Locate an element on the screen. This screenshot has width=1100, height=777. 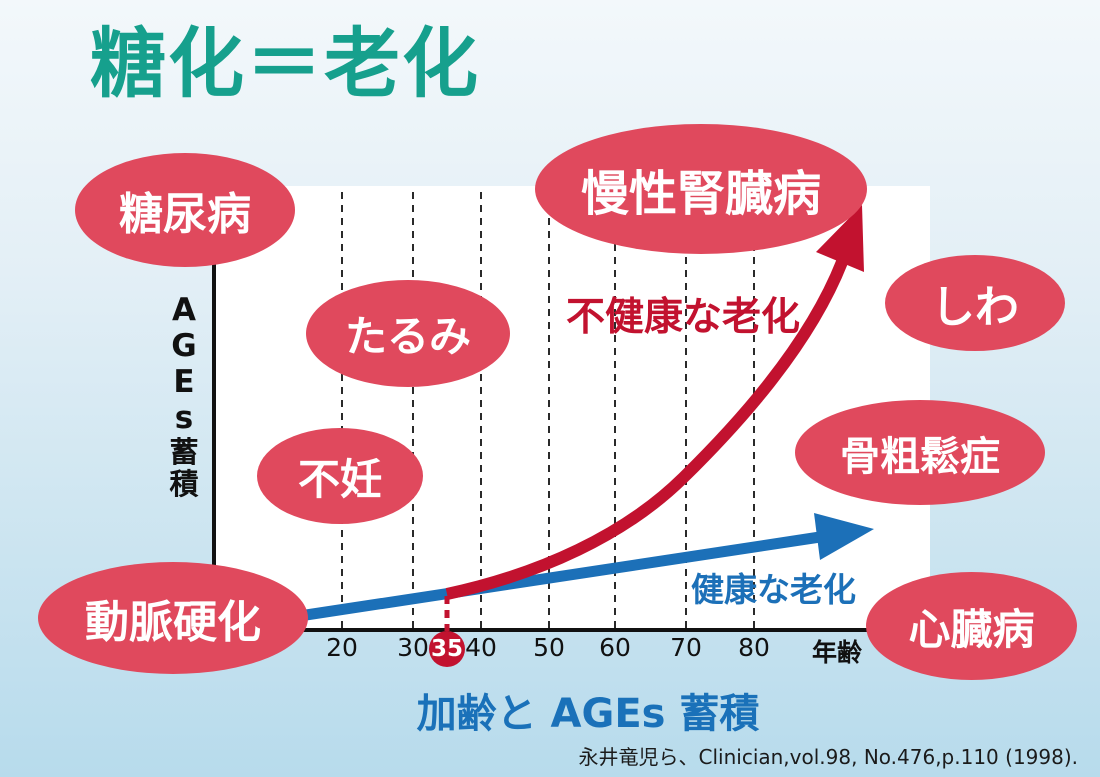
oval-label: 不妊 is located at coordinates (339, 479).